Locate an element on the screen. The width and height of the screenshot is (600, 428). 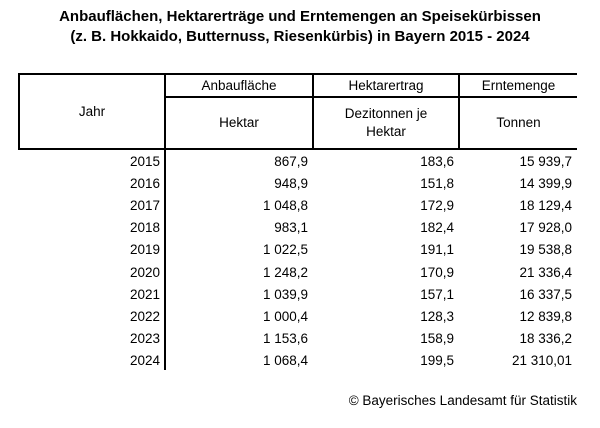
cell-area: 1 000,4 is located at coordinates (285, 316).